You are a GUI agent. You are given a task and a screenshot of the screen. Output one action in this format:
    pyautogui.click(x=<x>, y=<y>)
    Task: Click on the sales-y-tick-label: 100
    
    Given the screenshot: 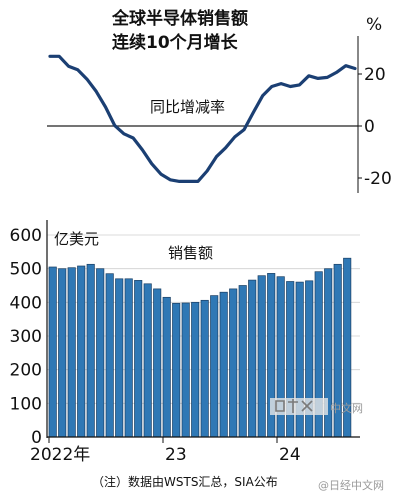 What is the action you would take?
    pyautogui.click(x=26, y=404)
    